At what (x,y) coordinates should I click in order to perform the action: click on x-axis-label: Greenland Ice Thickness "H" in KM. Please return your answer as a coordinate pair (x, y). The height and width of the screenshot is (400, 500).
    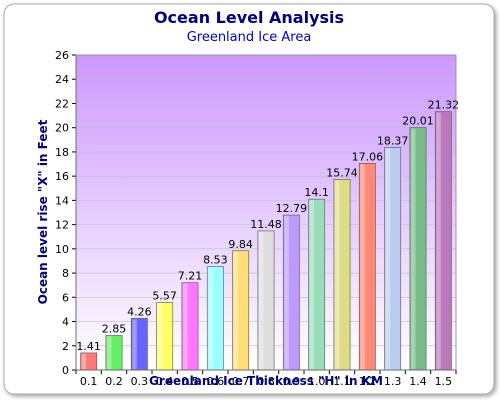
    Looking at the image, I should click on (266, 381).